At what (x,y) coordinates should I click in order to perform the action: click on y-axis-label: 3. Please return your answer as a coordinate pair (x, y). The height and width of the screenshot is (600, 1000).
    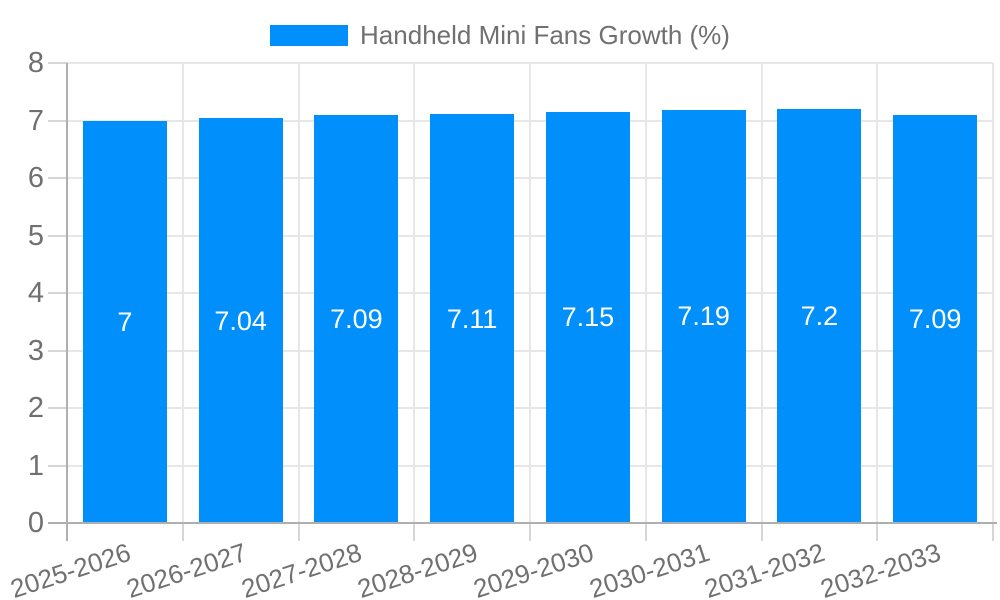
    Looking at the image, I should click on (35, 350).